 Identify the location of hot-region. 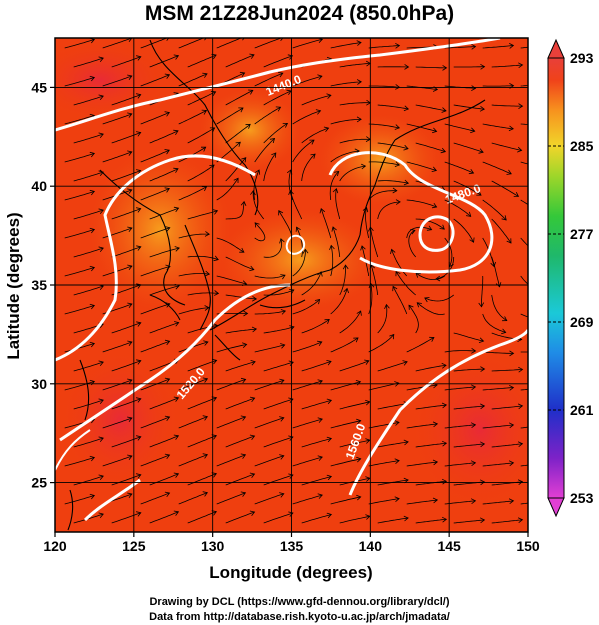
(469, 430).